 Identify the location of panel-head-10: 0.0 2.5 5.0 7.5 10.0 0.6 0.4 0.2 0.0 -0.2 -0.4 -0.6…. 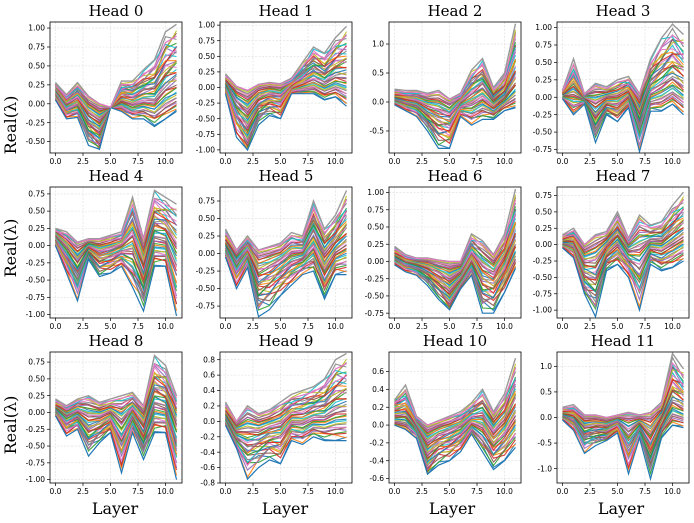
(445, 414).